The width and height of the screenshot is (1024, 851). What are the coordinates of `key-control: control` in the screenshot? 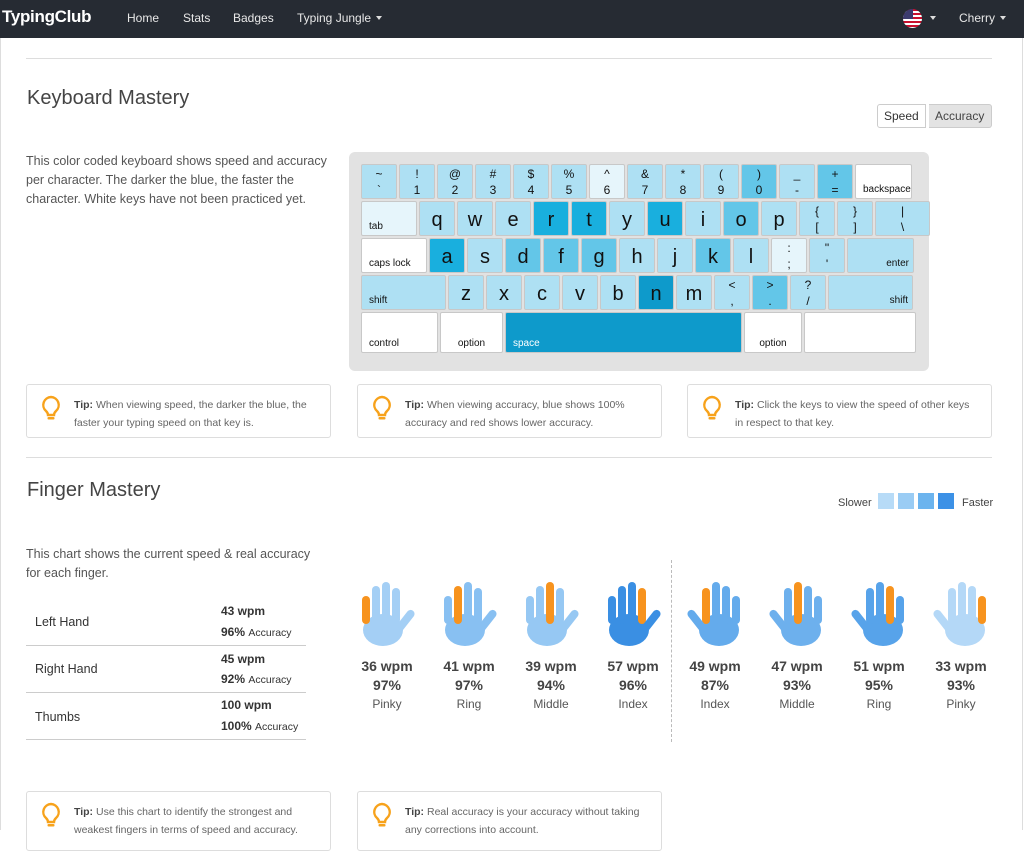 It's located at (399, 332).